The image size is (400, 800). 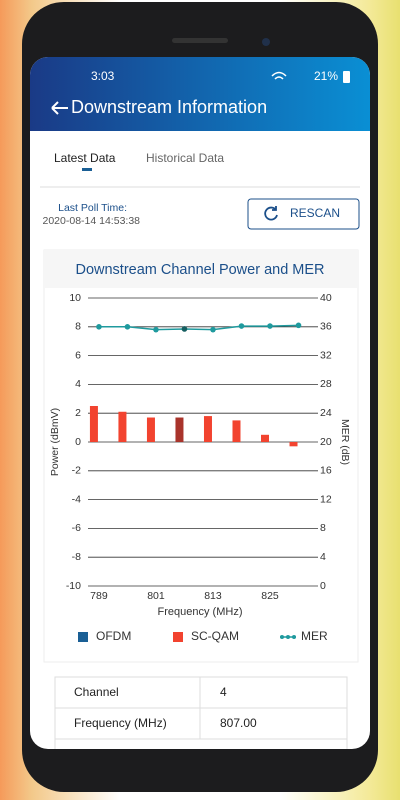 What do you see at coordinates (279, 75) in the screenshot?
I see `wifi-icon` at bounding box center [279, 75].